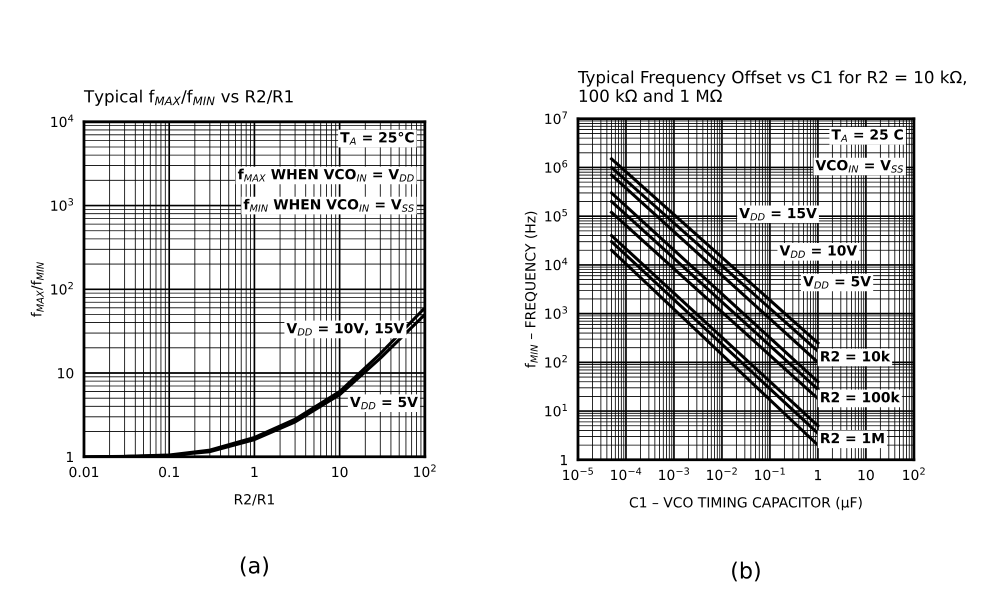 The image size is (988, 609). I want to click on x-tick-label: 10$^{−3}$, so click(674, 473).